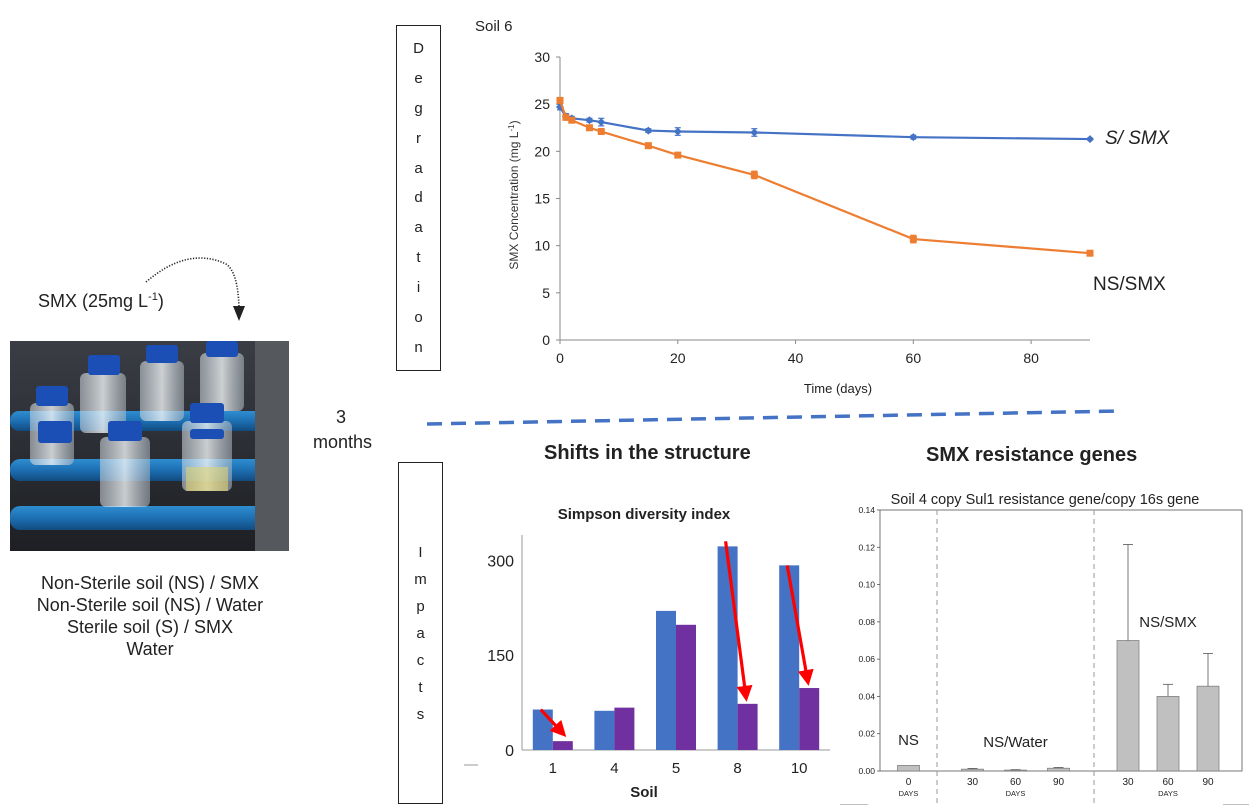 This screenshot has width=1251, height=805. Describe the element at coordinates (500, 561) in the screenshot. I see `y-tick-label: 300` at that location.